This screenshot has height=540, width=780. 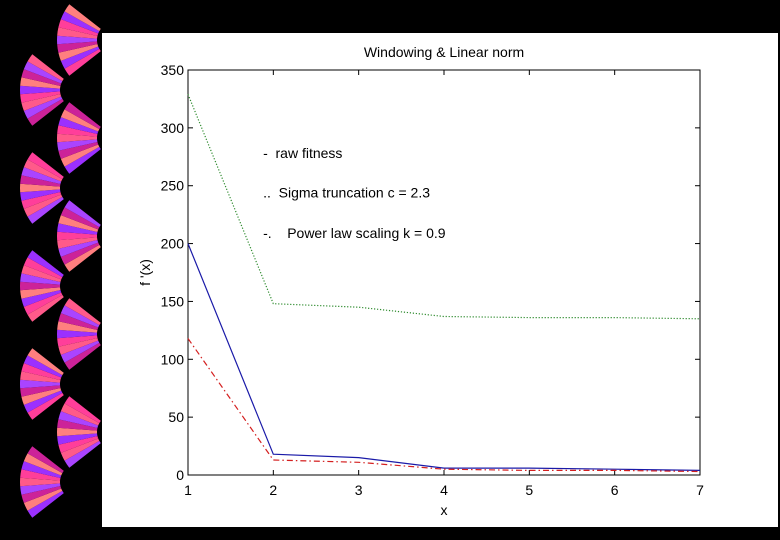 I want to click on y-tick-label: 300, so click(x=173, y=128).